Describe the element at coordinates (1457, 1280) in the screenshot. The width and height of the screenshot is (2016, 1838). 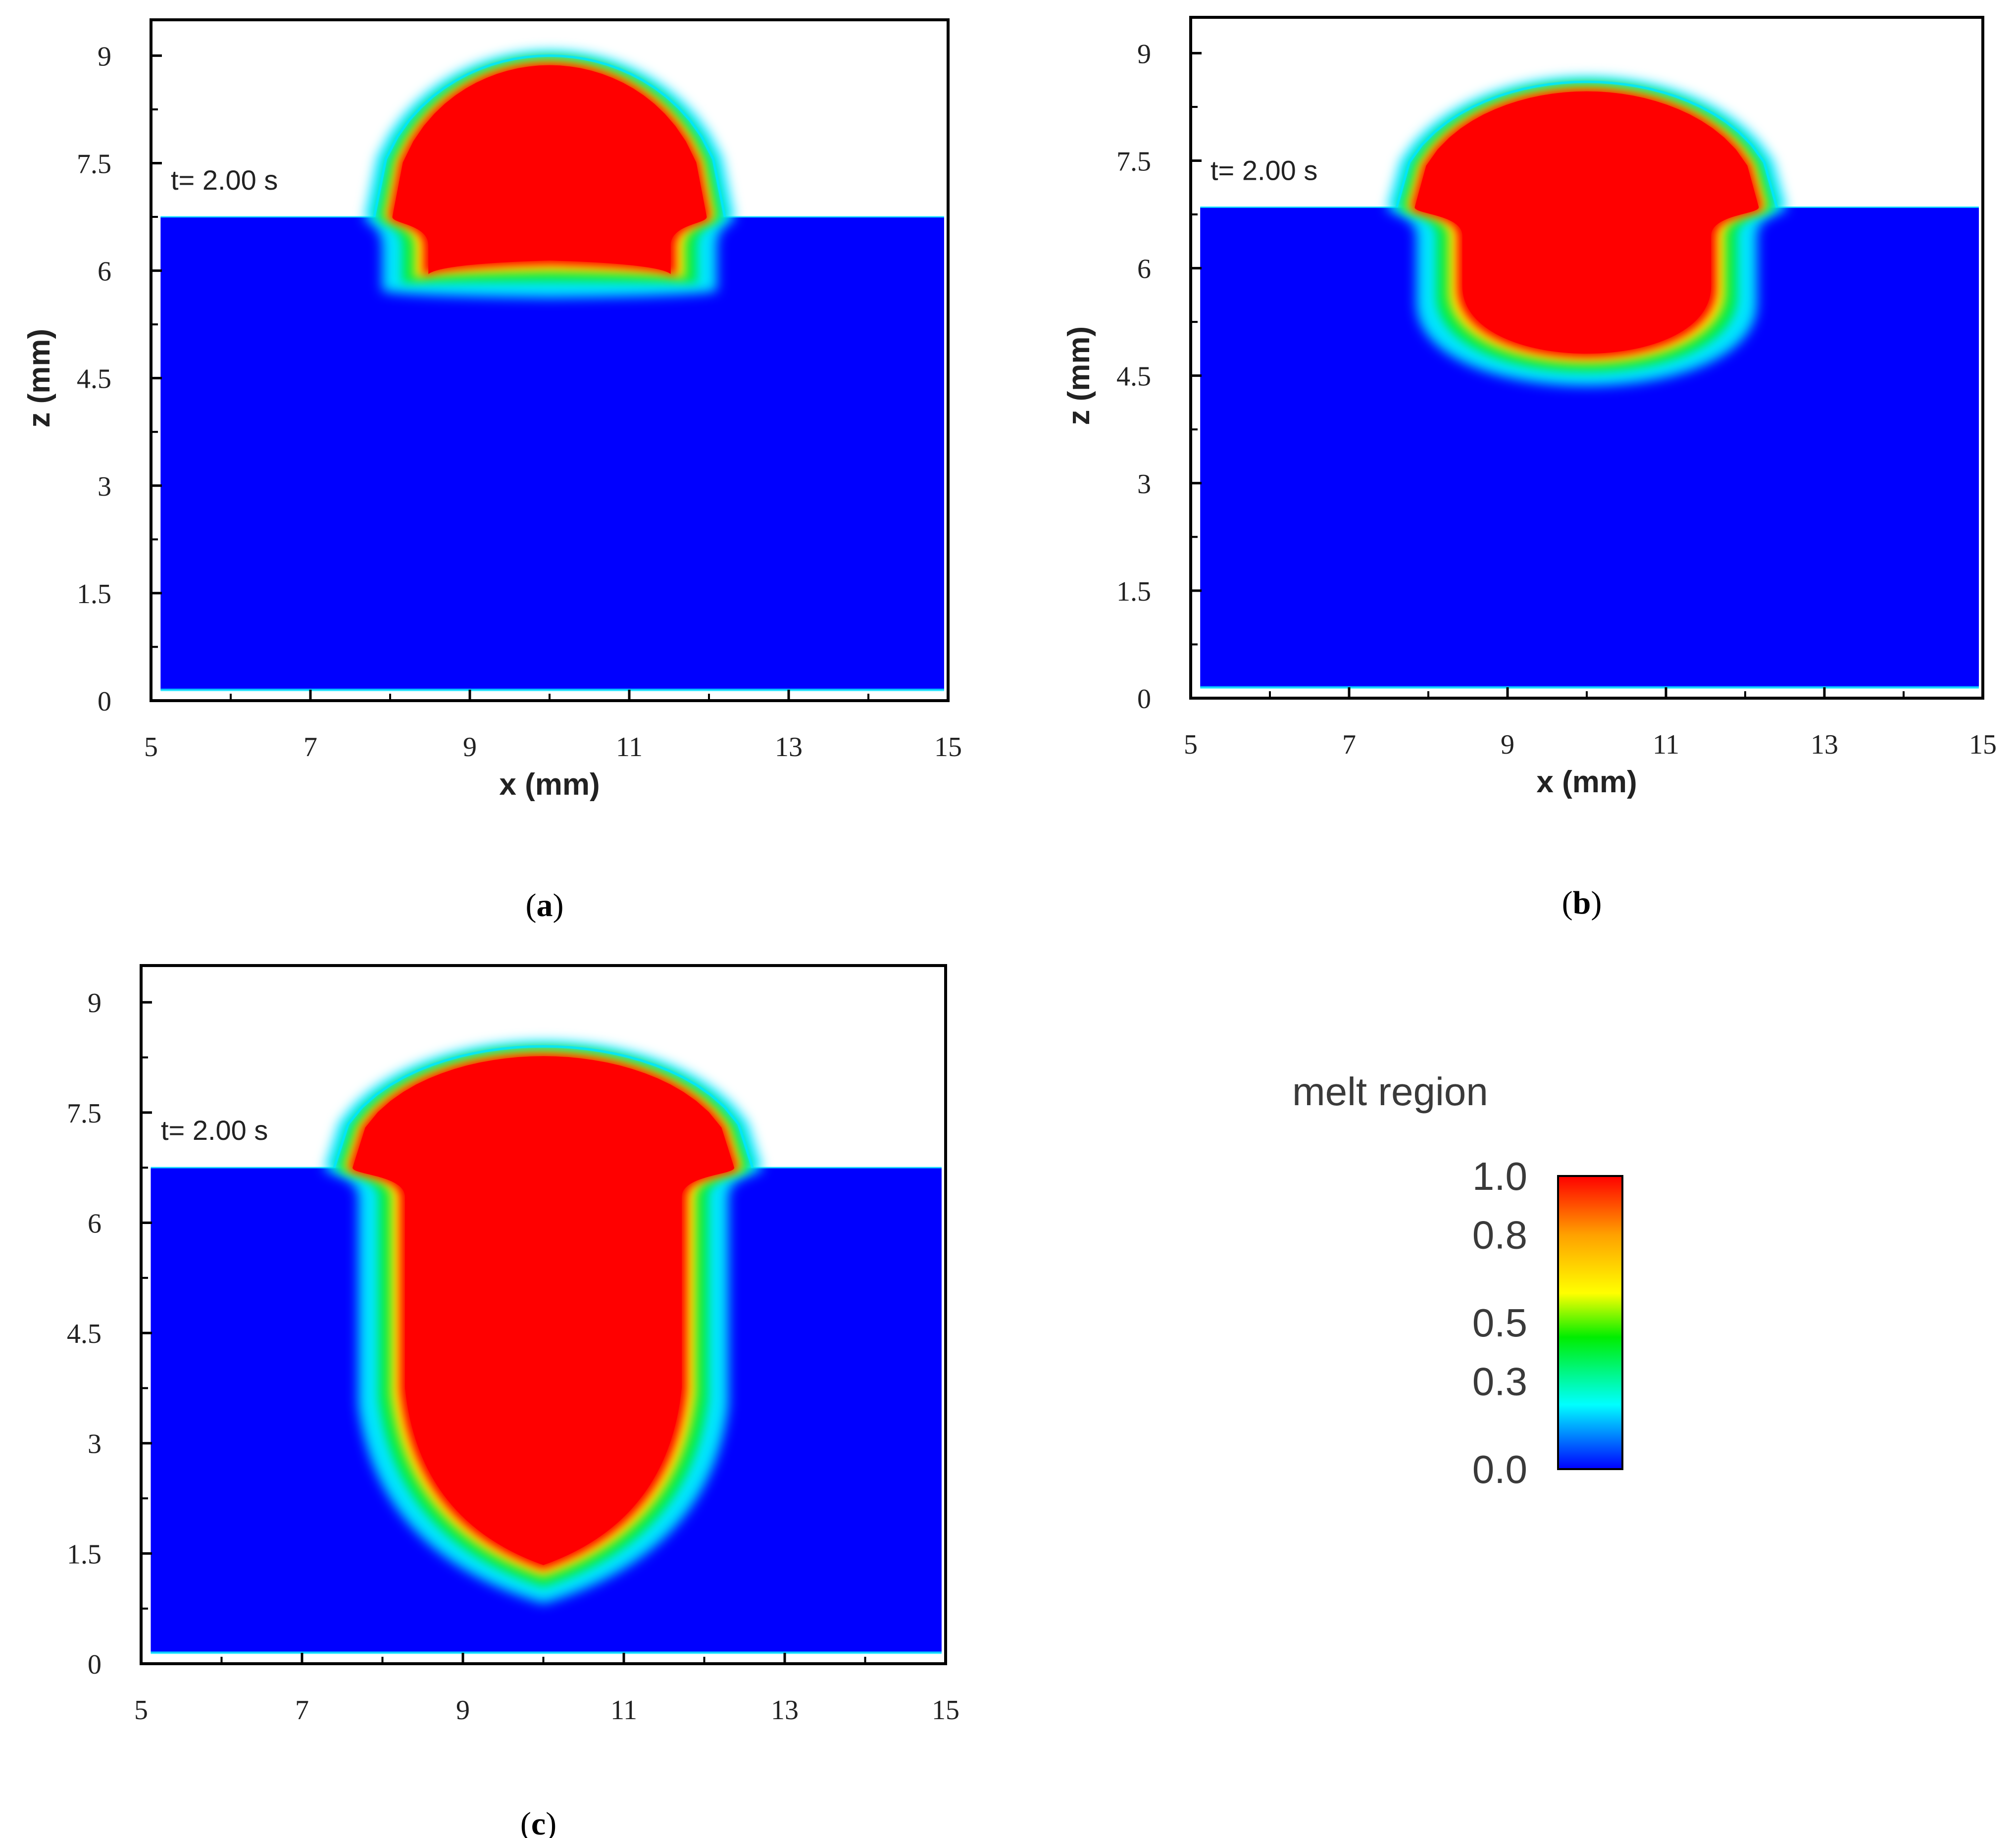
I see `legend: melt region 1.0 0.8 0.5 0.3 0.0` at that location.